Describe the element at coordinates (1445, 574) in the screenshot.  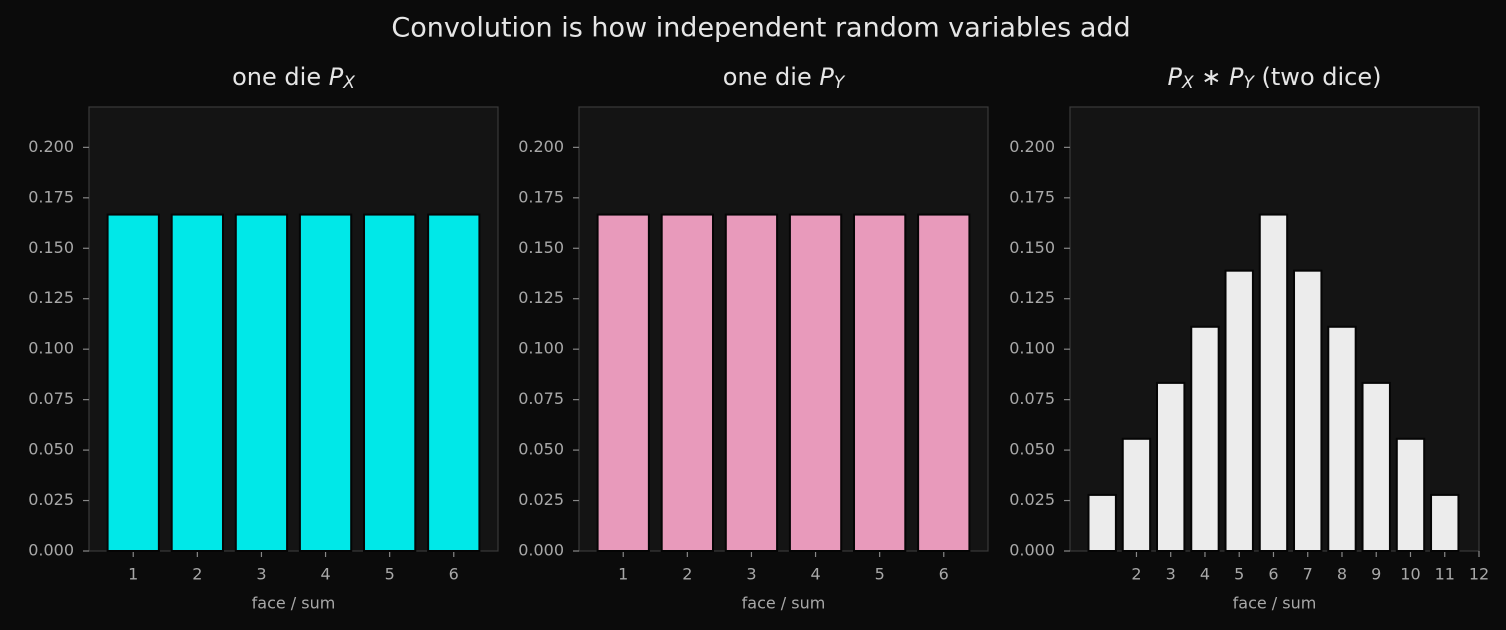
I see `x-tick-label: 11` at that location.